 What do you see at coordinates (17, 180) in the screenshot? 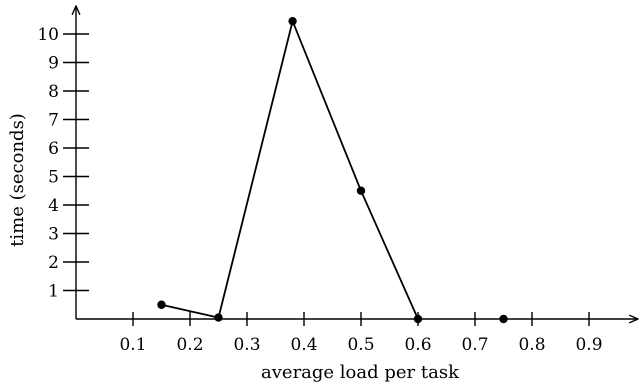
I see `y-axis-title: time (seconds)` at bounding box center [17, 180].